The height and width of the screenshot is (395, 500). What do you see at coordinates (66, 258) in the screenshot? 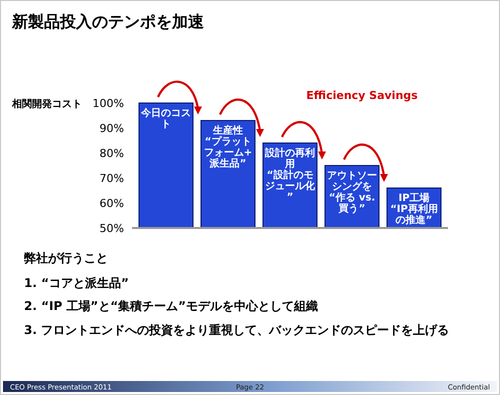
I see `text: 弊社が行うこと` at bounding box center [66, 258].